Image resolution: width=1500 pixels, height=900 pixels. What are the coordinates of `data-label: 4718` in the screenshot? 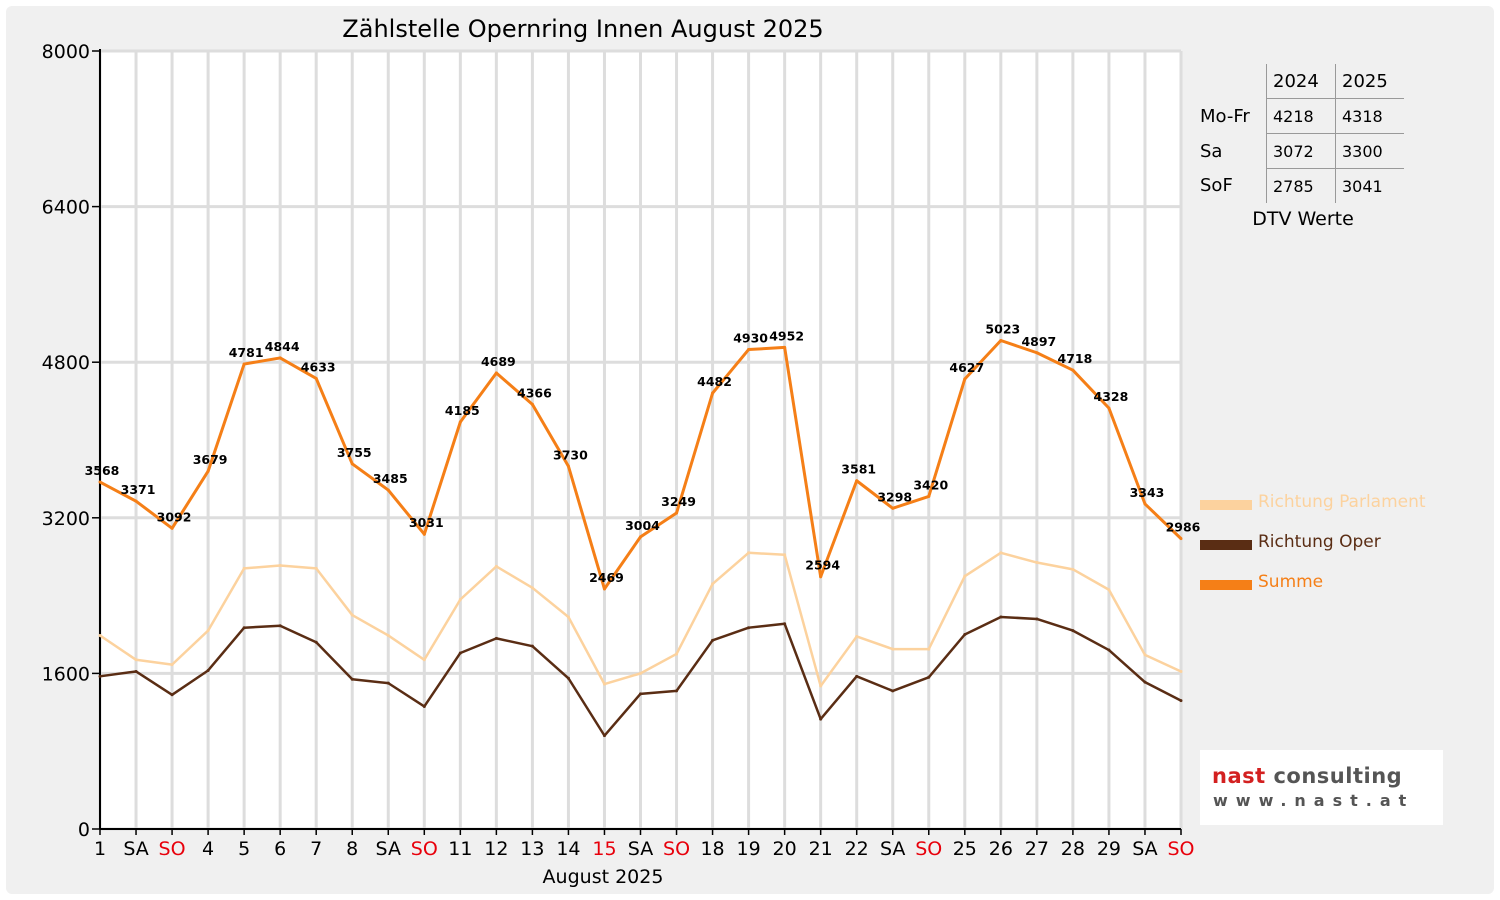 It's located at (1075, 358).